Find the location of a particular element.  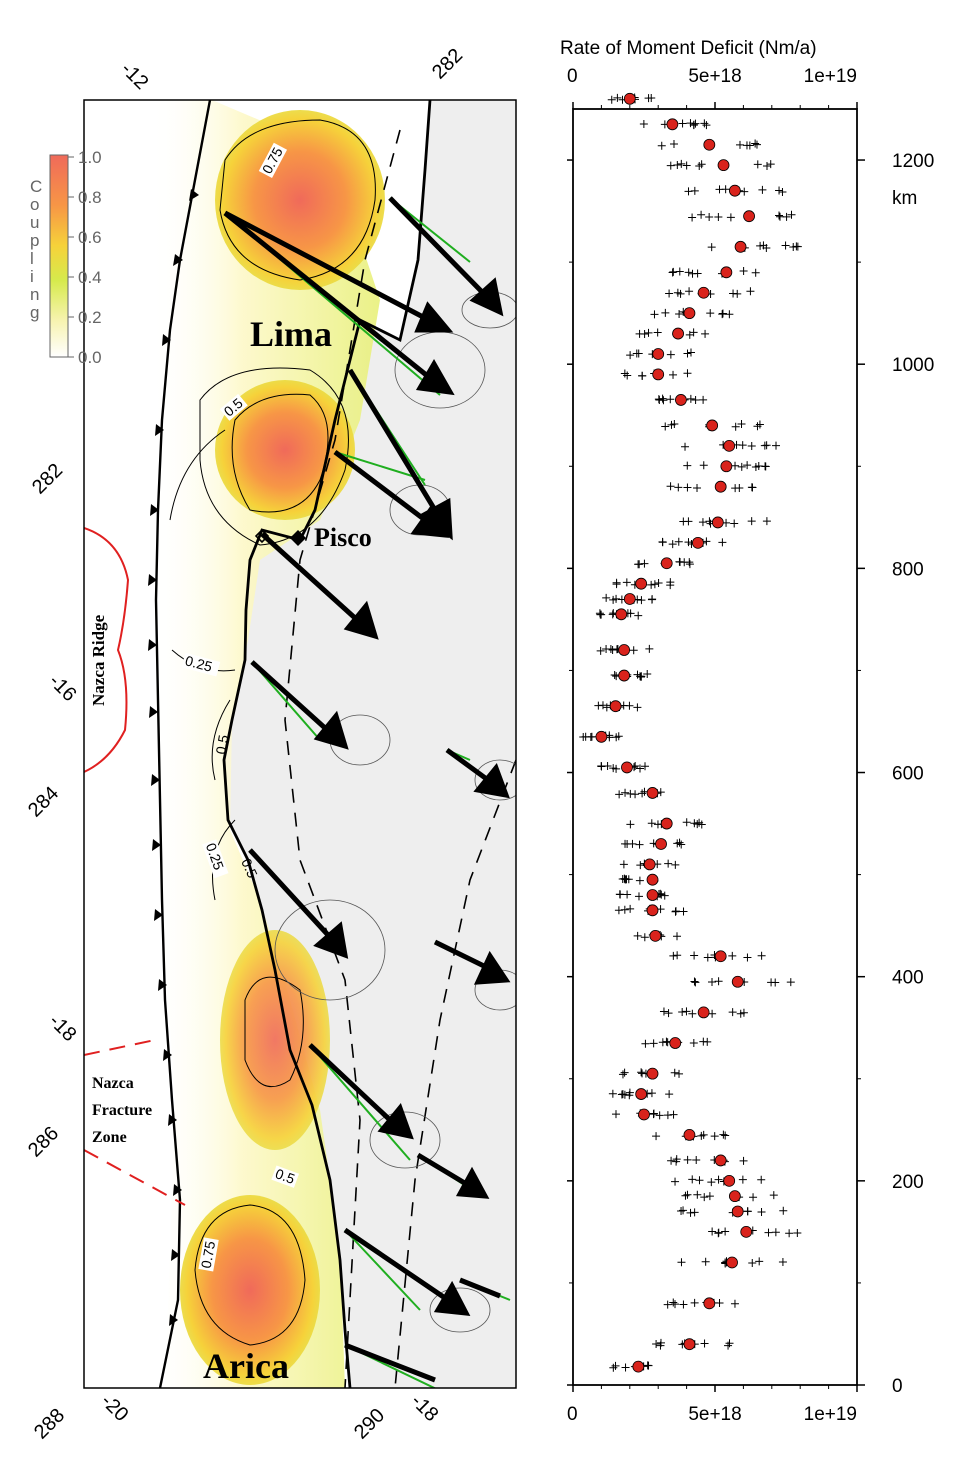

label-nazca-fracture-zone: Nazca Fracture Zone is located at coordinates (122, 1110).